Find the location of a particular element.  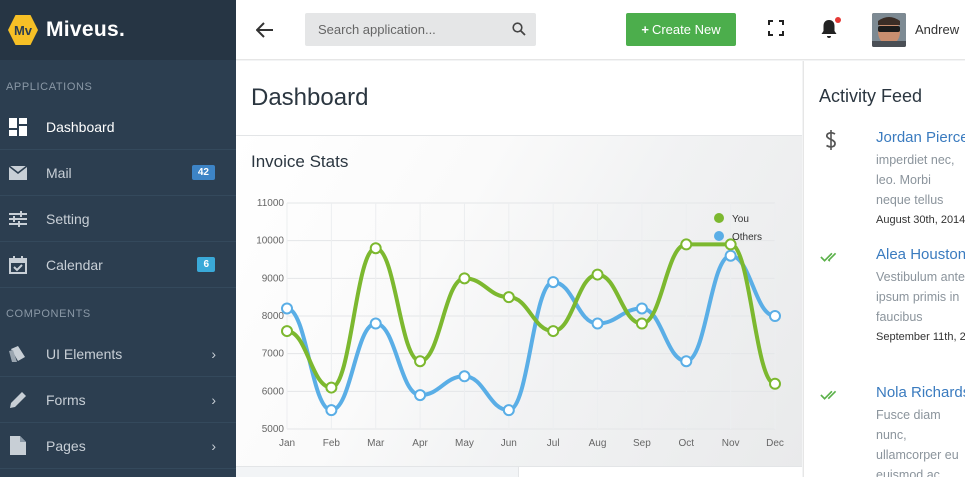

x-tick-label: May is located at coordinates (464, 443).